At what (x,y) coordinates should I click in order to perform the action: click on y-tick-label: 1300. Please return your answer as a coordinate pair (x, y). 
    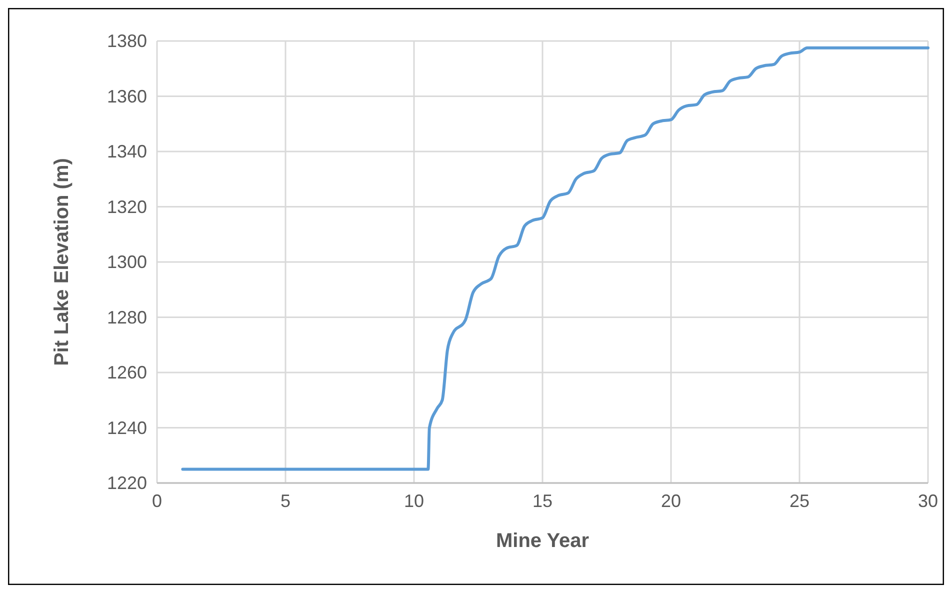
    Looking at the image, I should click on (126, 262).